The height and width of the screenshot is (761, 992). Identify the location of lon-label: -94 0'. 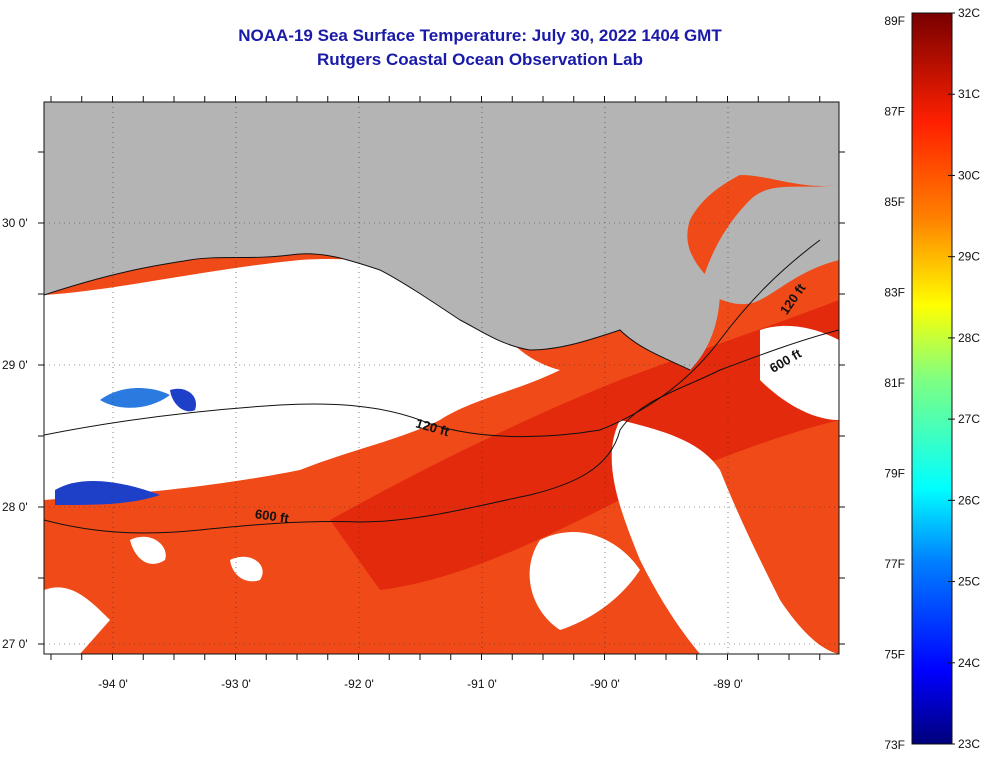
(113, 684).